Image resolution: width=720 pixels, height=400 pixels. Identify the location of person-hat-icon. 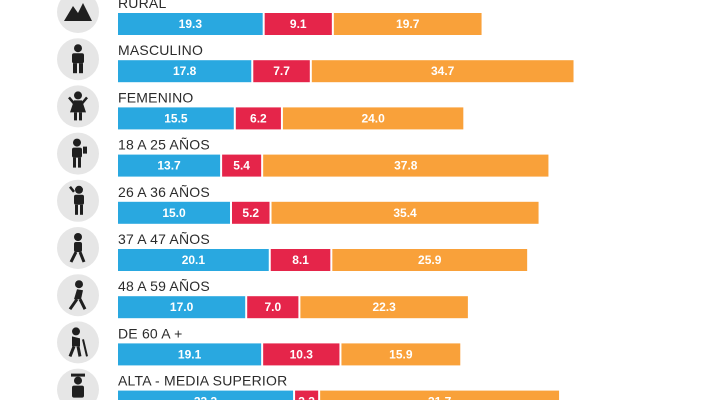
(78, 384).